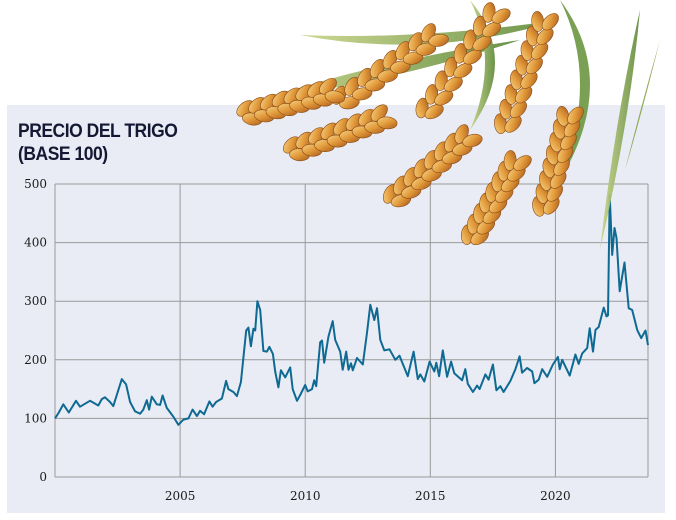 Image resolution: width=676 pixels, height=520 pixels. What do you see at coordinates (98, 131) in the screenshot?
I see `chart-title: PRECIO DEL TRIGO` at bounding box center [98, 131].